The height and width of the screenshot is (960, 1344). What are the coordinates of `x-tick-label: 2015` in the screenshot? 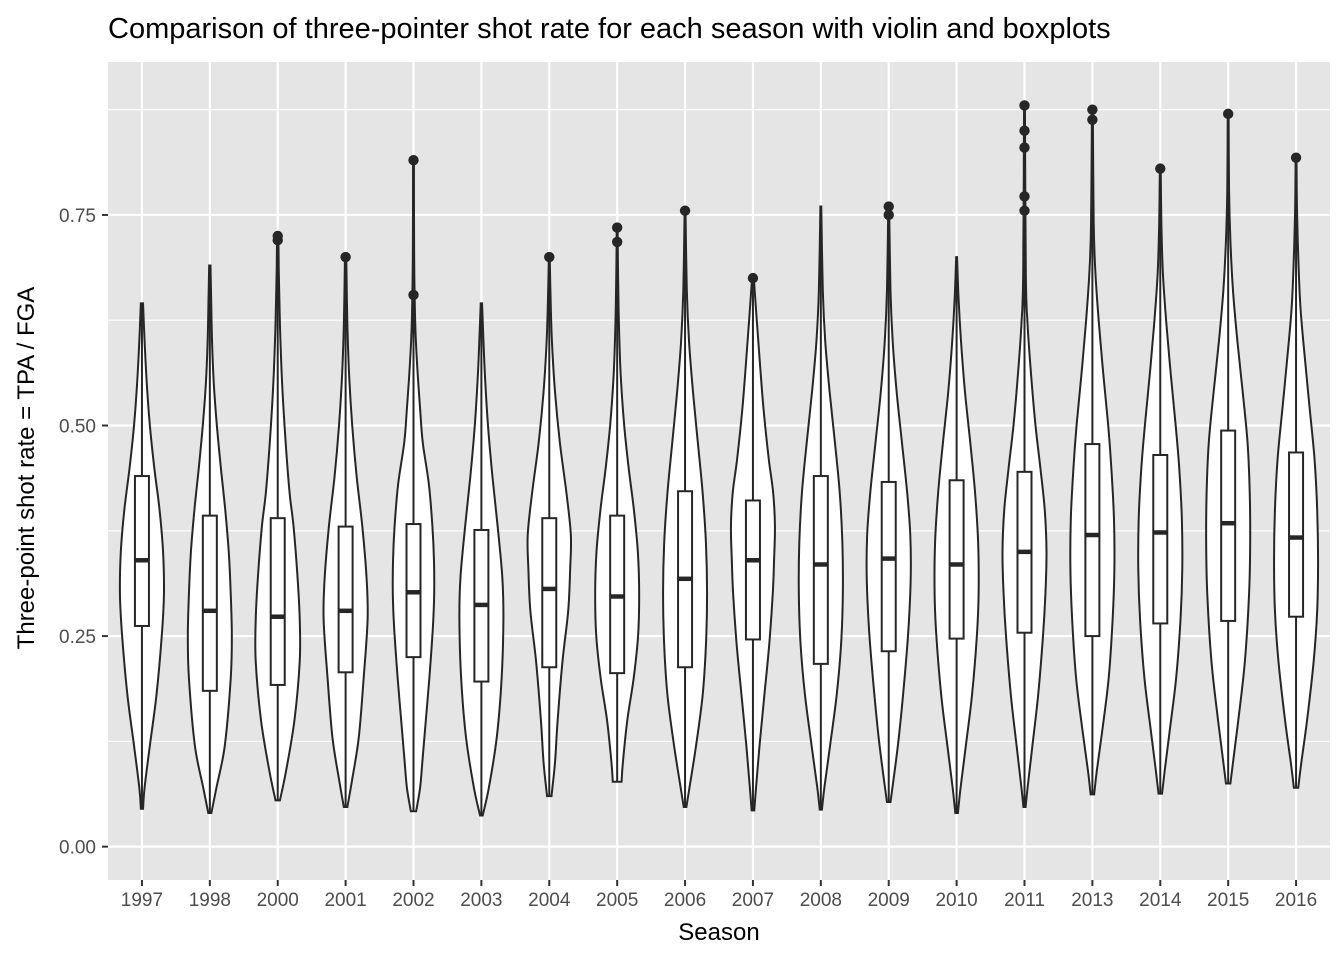 It's located at (1228, 900).